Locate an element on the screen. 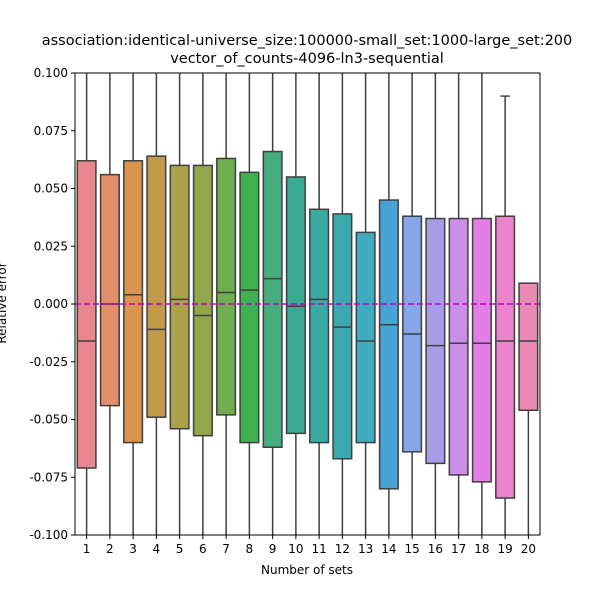 The height and width of the screenshot is (600, 600). x-tick-label: 13 is located at coordinates (365, 549).